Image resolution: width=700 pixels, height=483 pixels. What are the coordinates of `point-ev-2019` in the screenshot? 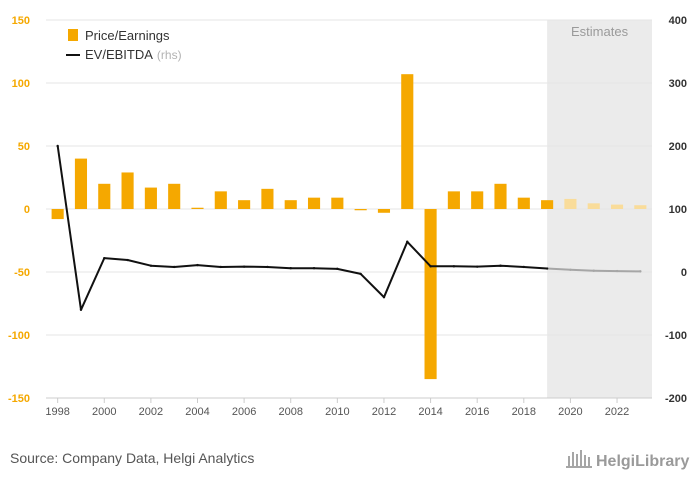 It's located at (547, 268).